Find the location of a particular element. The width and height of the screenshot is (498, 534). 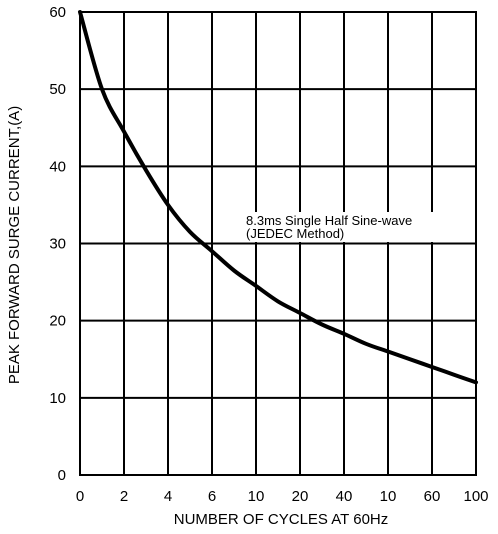

annotation-line-1: 8.3ms Single Half Sine-wave is located at coordinates (329, 220).